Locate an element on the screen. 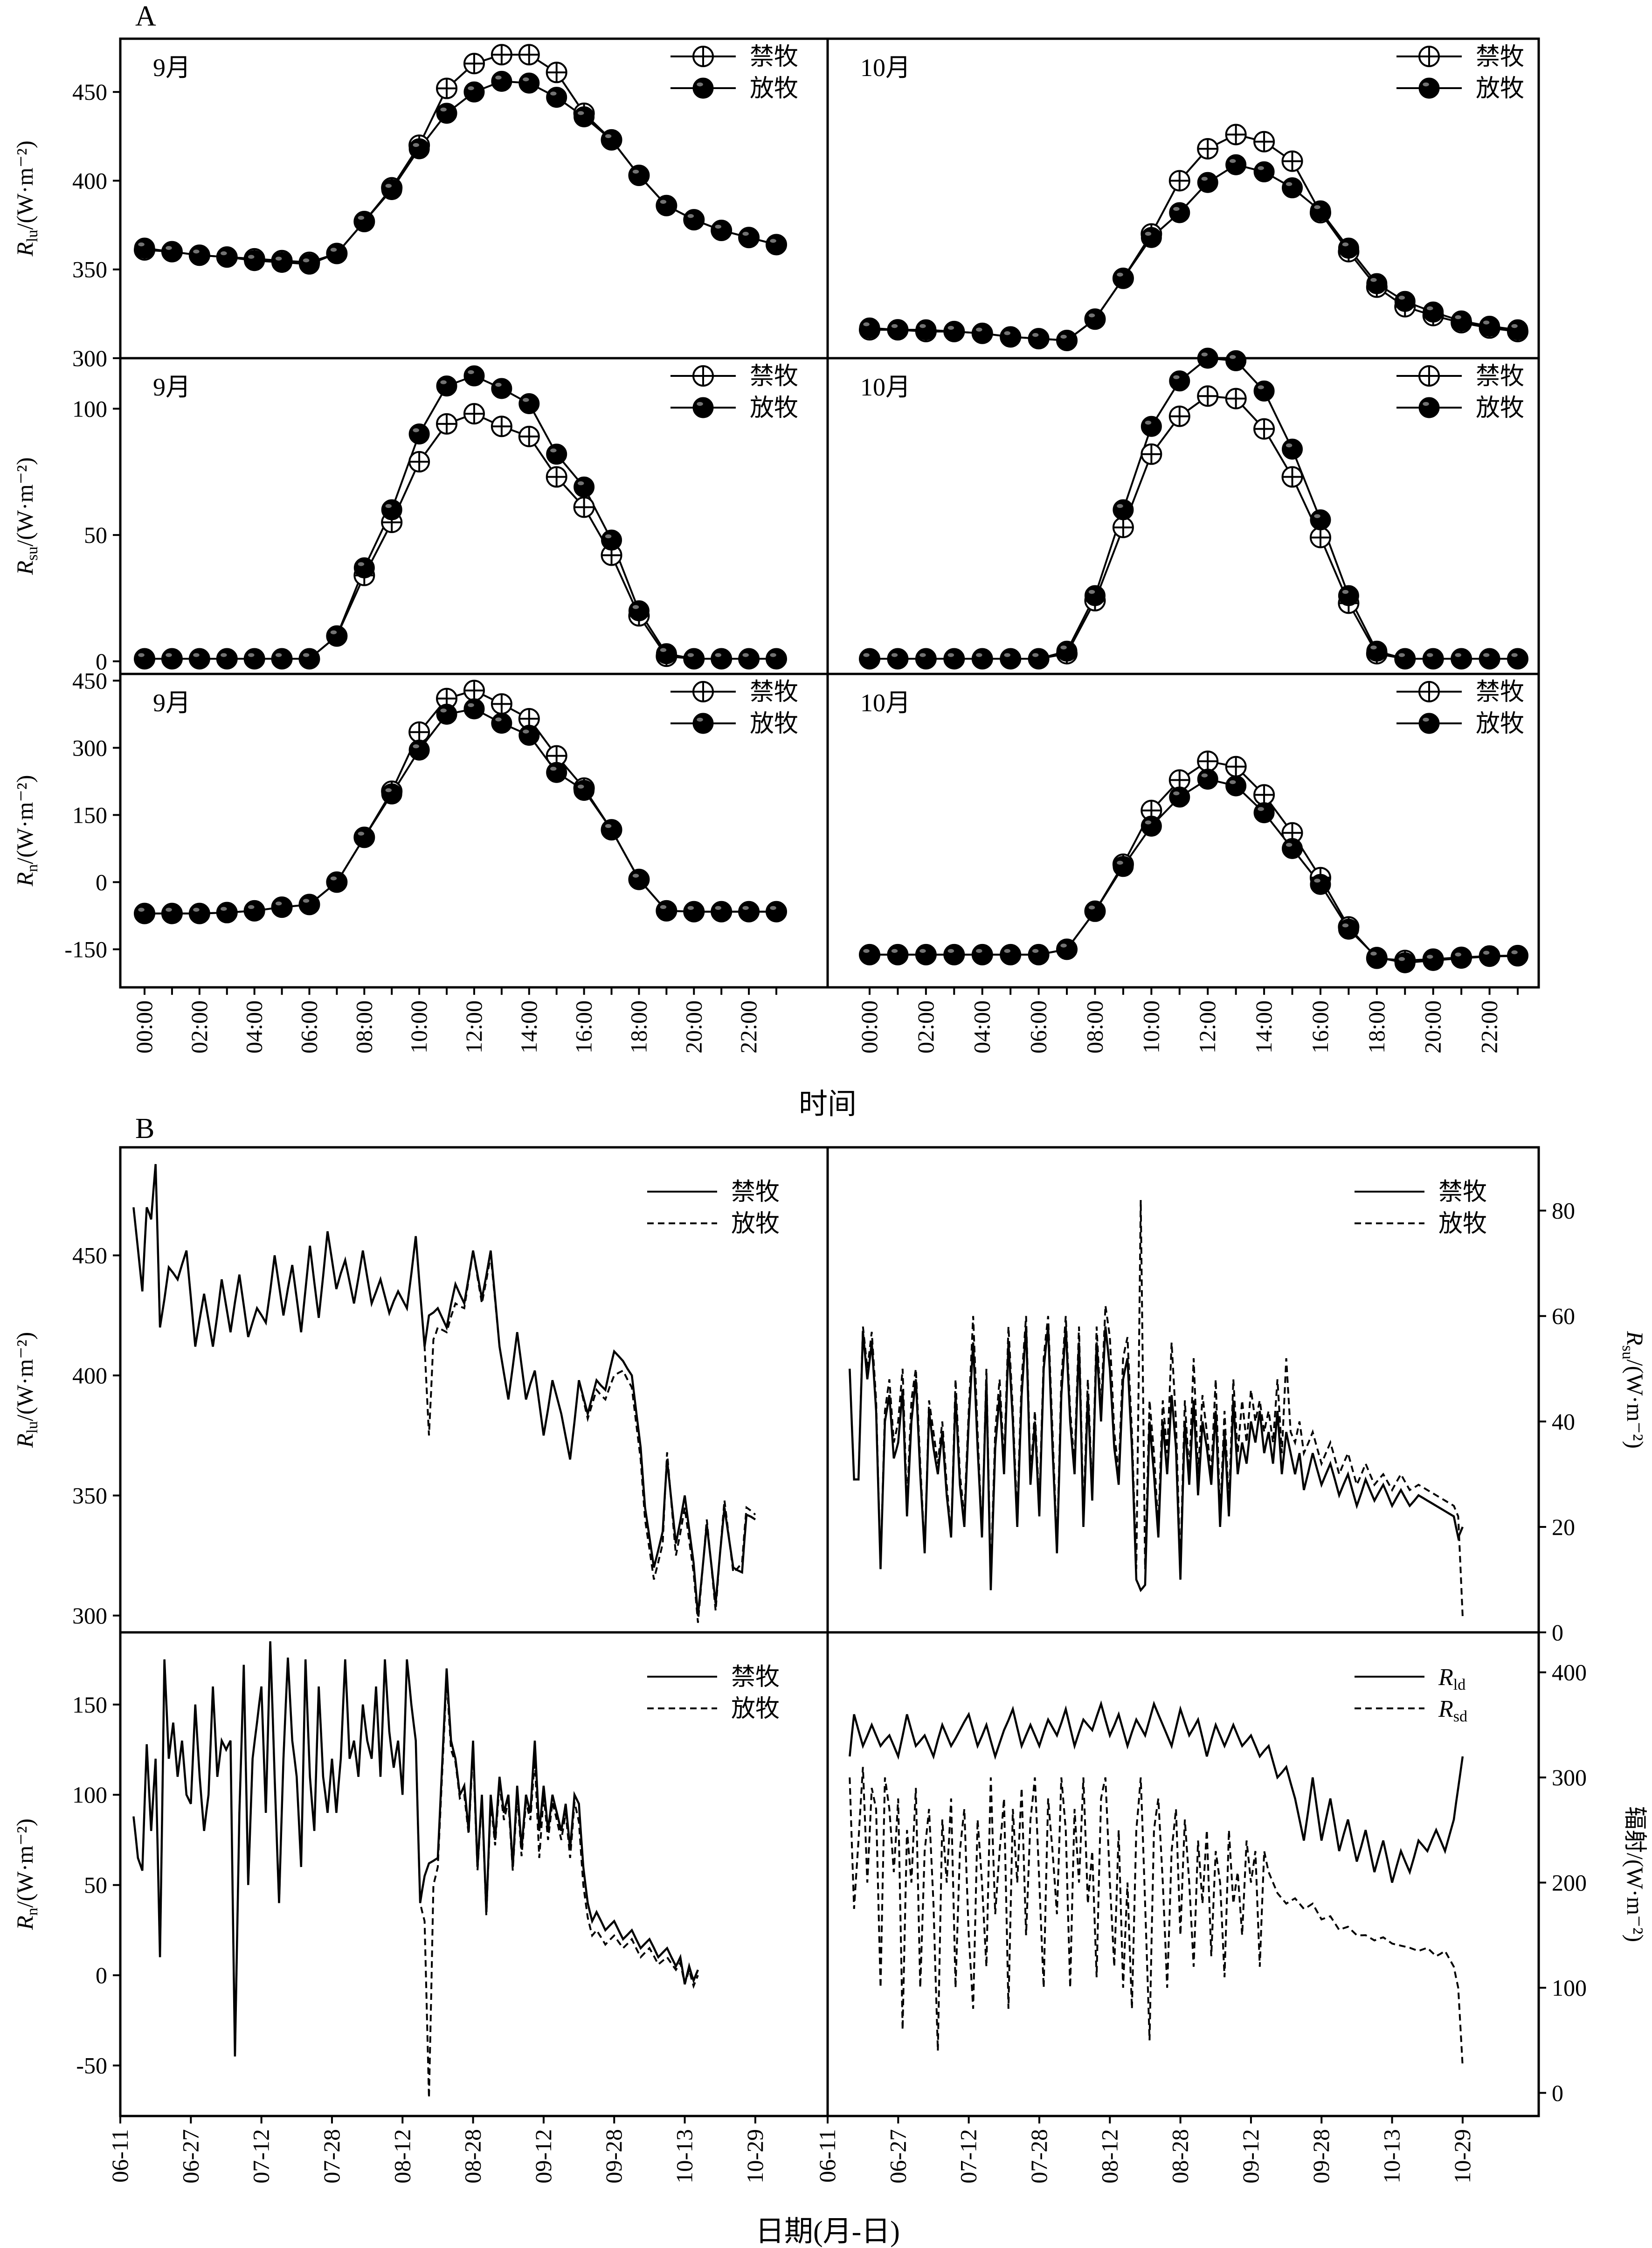 The width and height of the screenshot is (1652, 2248). data-point-A-Rn-Sep-1-17-highlight is located at coordinates (608, 826).